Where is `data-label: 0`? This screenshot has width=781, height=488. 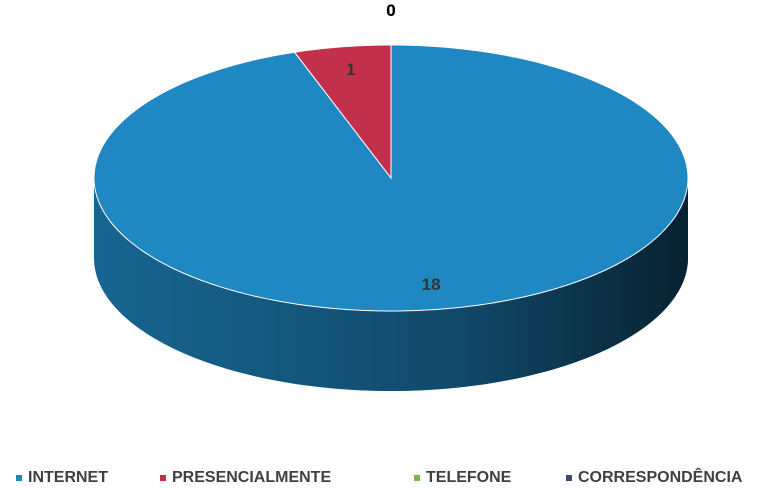 data-label: 0 is located at coordinates (390, 10).